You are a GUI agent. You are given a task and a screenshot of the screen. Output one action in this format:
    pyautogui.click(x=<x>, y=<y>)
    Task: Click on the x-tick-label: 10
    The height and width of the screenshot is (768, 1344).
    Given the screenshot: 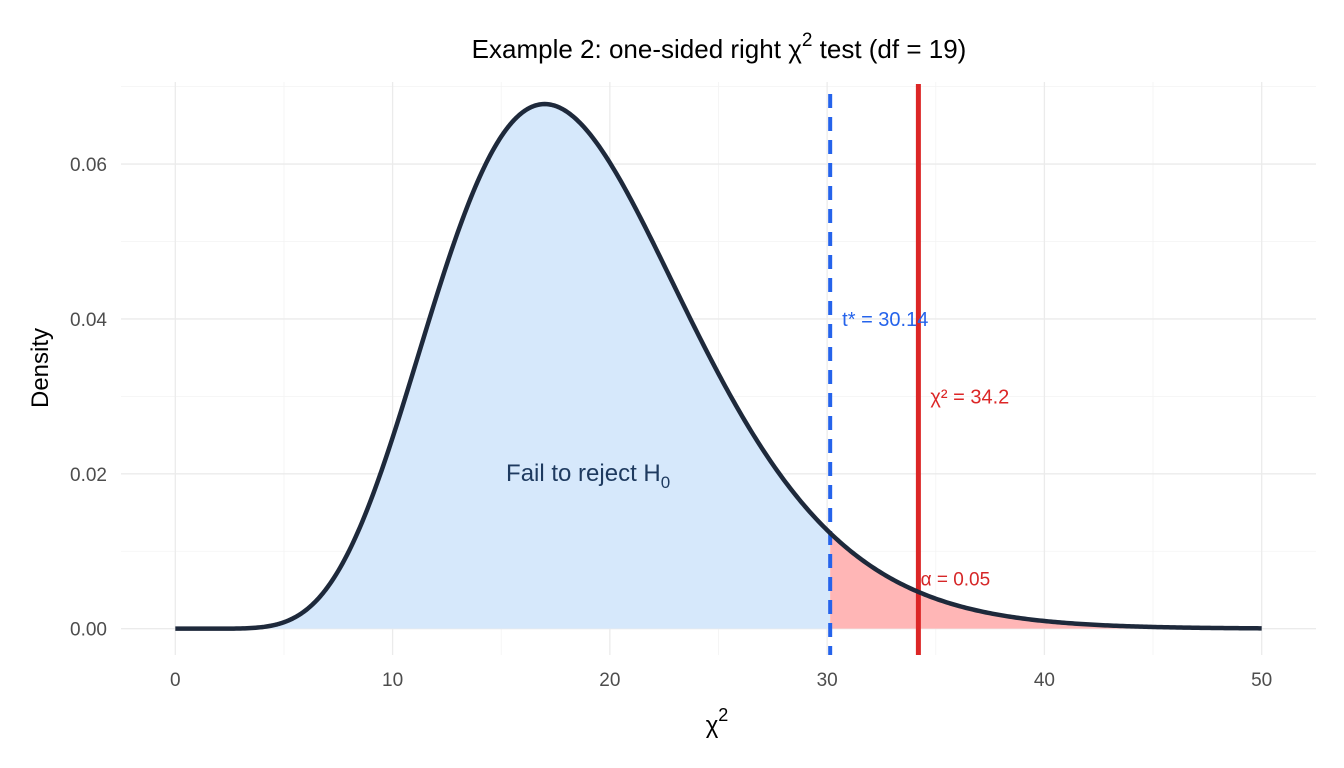 What is the action you would take?
    pyautogui.click(x=392, y=680)
    